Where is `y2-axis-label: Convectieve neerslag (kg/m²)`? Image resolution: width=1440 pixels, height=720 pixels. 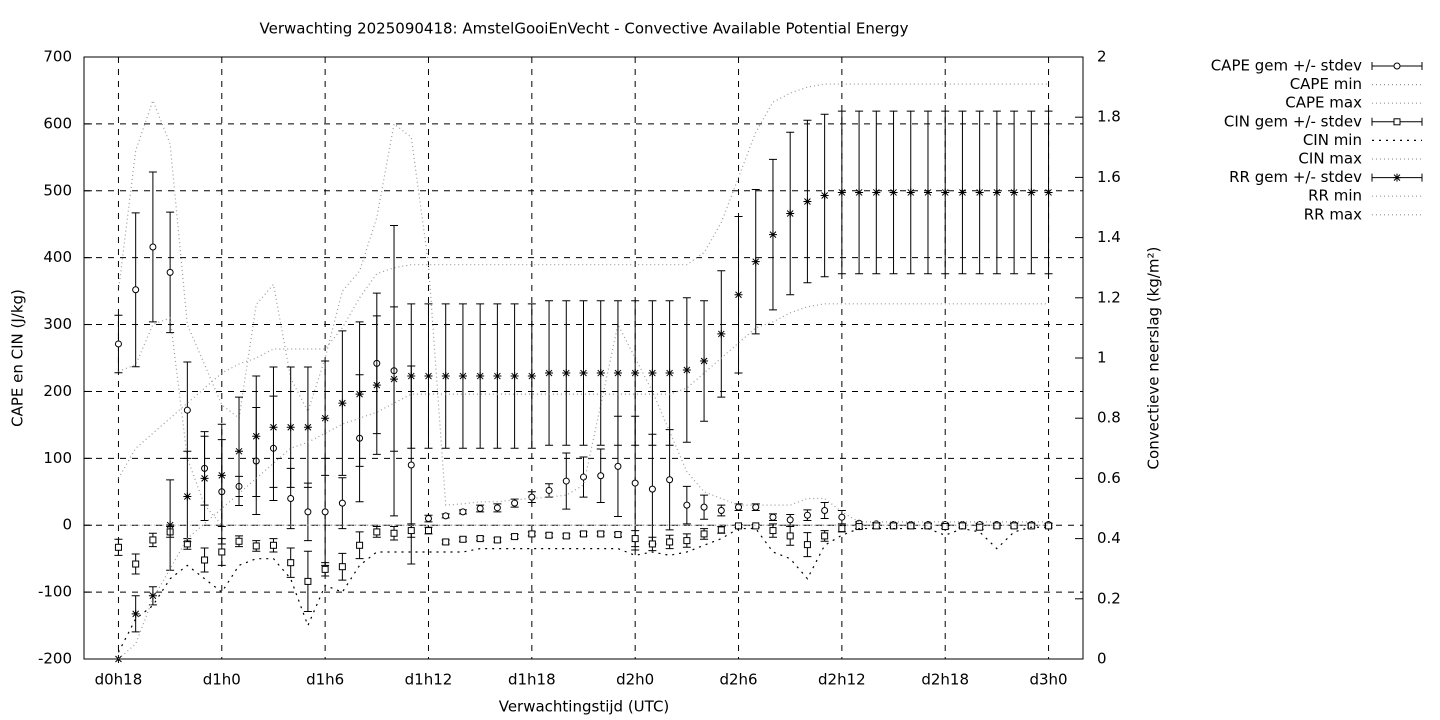
y2-axis-label: Convectieve neerslag (kg/m²) is located at coordinates (1154, 358).